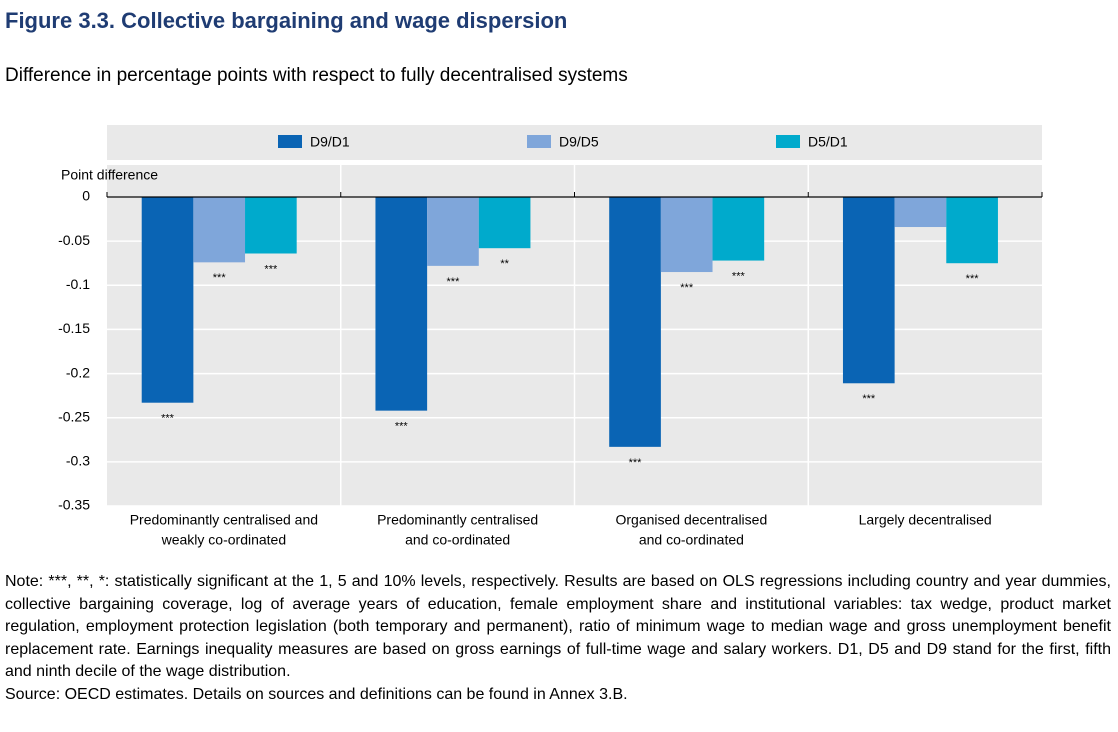  I want to click on legend-label: D9/D5, so click(579, 142).